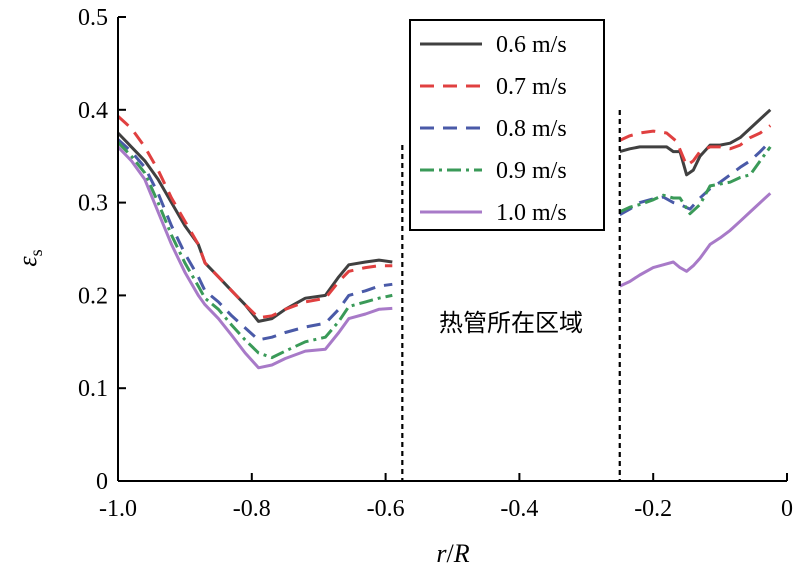 This screenshot has width=797, height=576. I want to click on legend-box, so click(507, 125).